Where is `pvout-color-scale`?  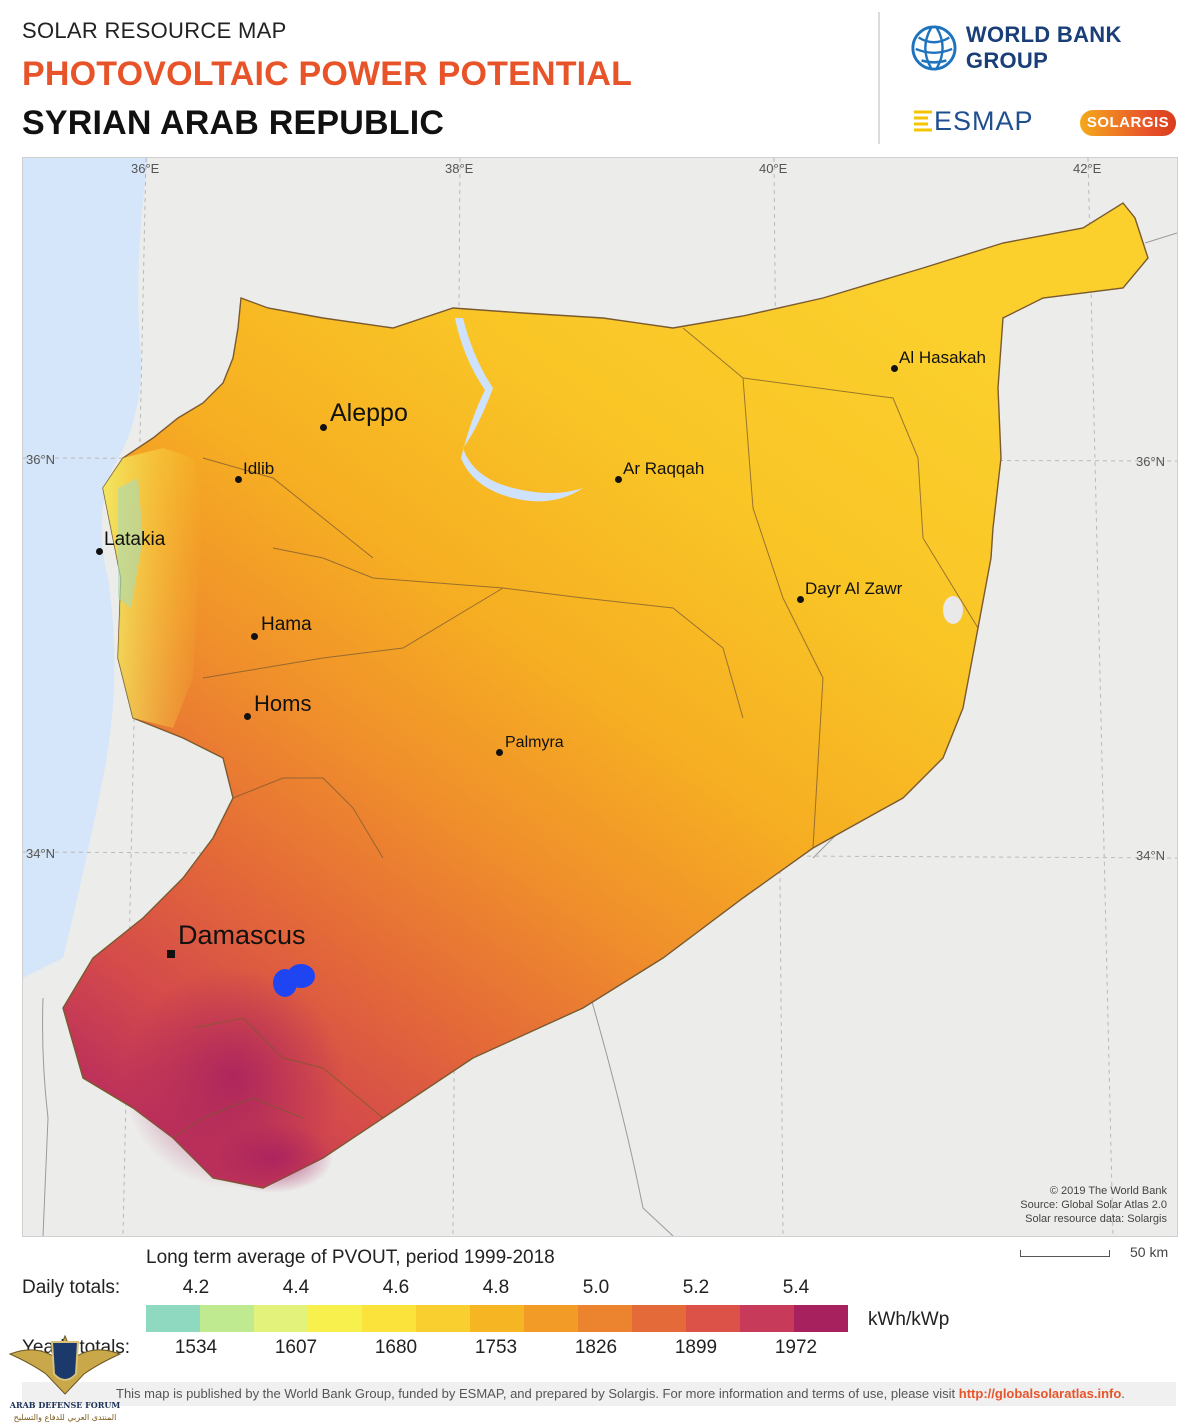 pvout-color-scale is located at coordinates (497, 1318).